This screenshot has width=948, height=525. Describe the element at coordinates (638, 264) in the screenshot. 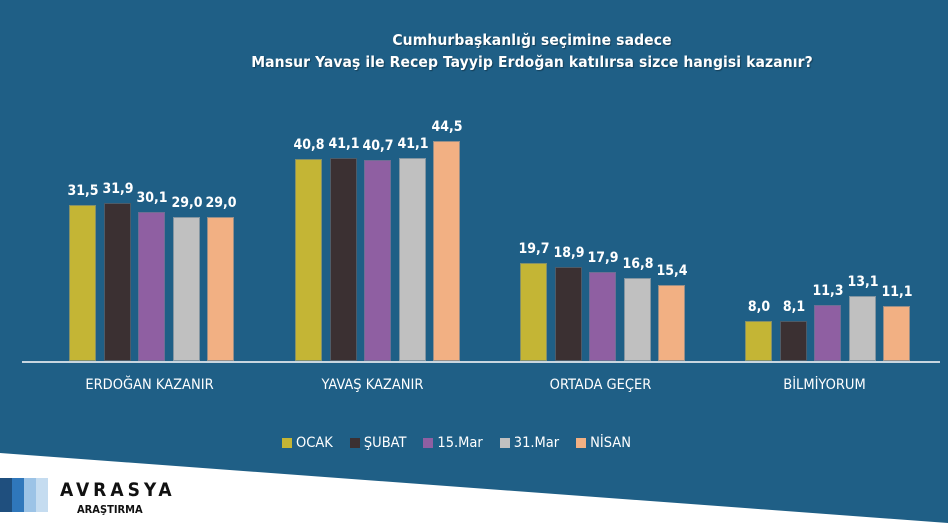

I see `bar-value-label: 16,8` at that location.